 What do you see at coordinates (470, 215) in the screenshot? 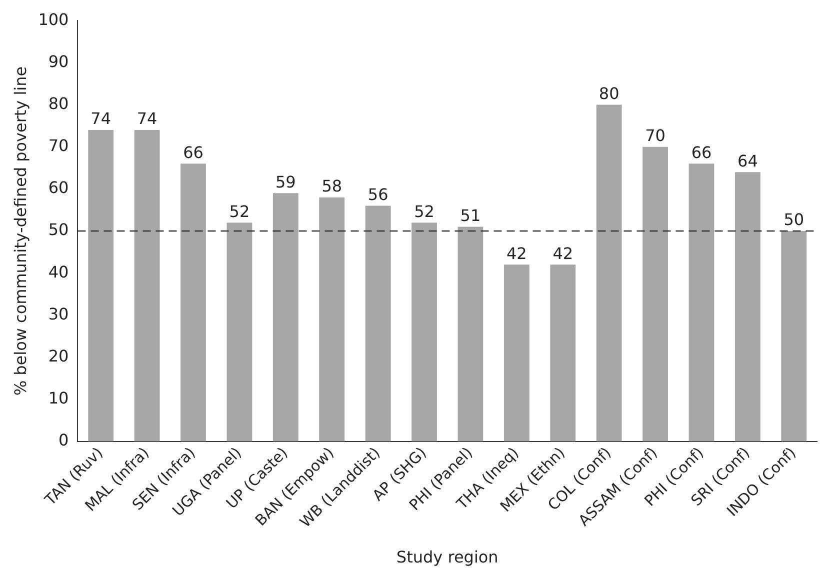
I see `data-label: 51` at bounding box center [470, 215].